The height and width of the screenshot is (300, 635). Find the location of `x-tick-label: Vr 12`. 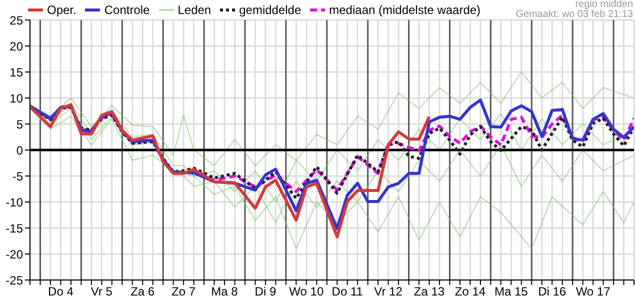

x-tick-label: Vr 12 is located at coordinates (388, 291).